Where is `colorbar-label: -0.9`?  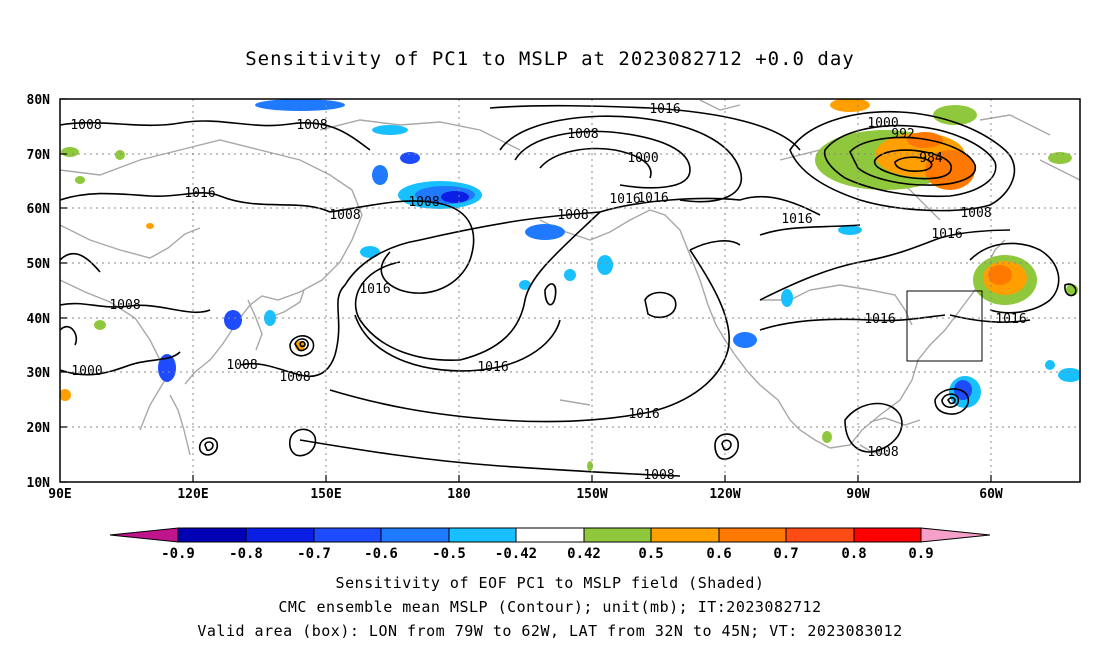 colorbar-label: -0.9 is located at coordinates (178, 554).